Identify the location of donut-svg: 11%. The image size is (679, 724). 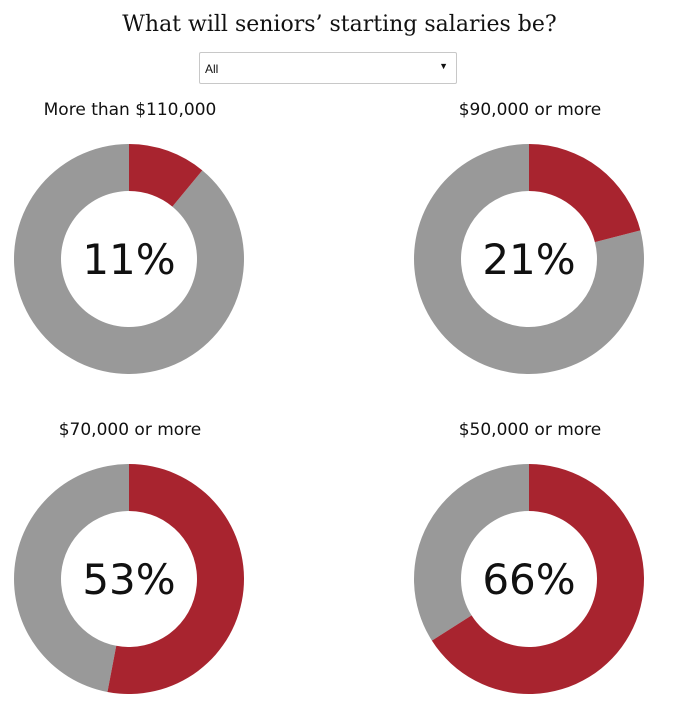
(129, 259).